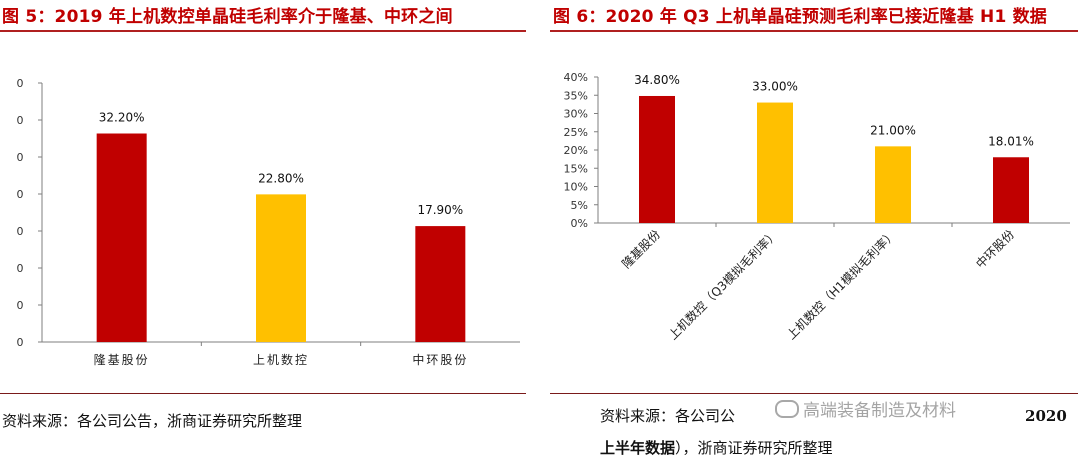  Describe the element at coordinates (754, 448) in the screenshot. I see `figure-6-source-line2-rest: ），浙商证券研究所整理` at that location.